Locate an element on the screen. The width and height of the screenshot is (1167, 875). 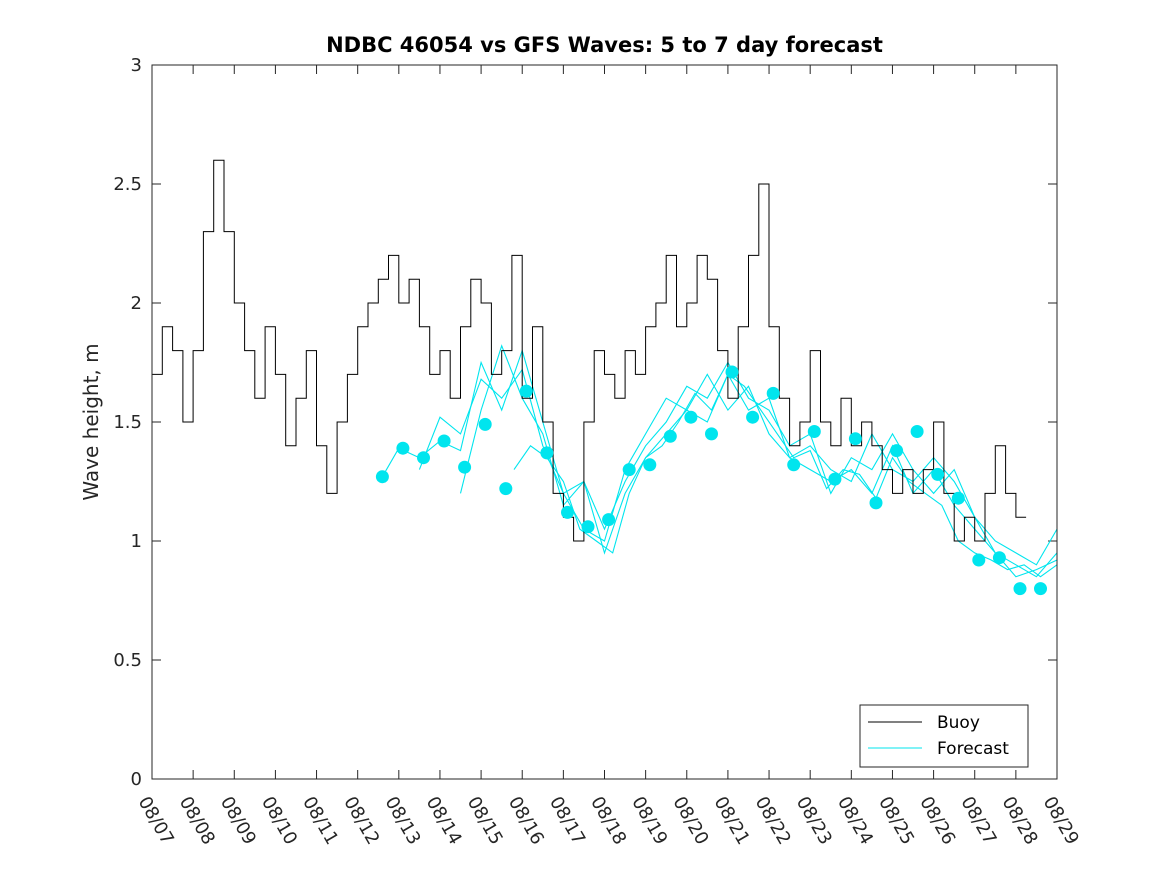
y-tick-label: 0 is located at coordinates (136, 779).